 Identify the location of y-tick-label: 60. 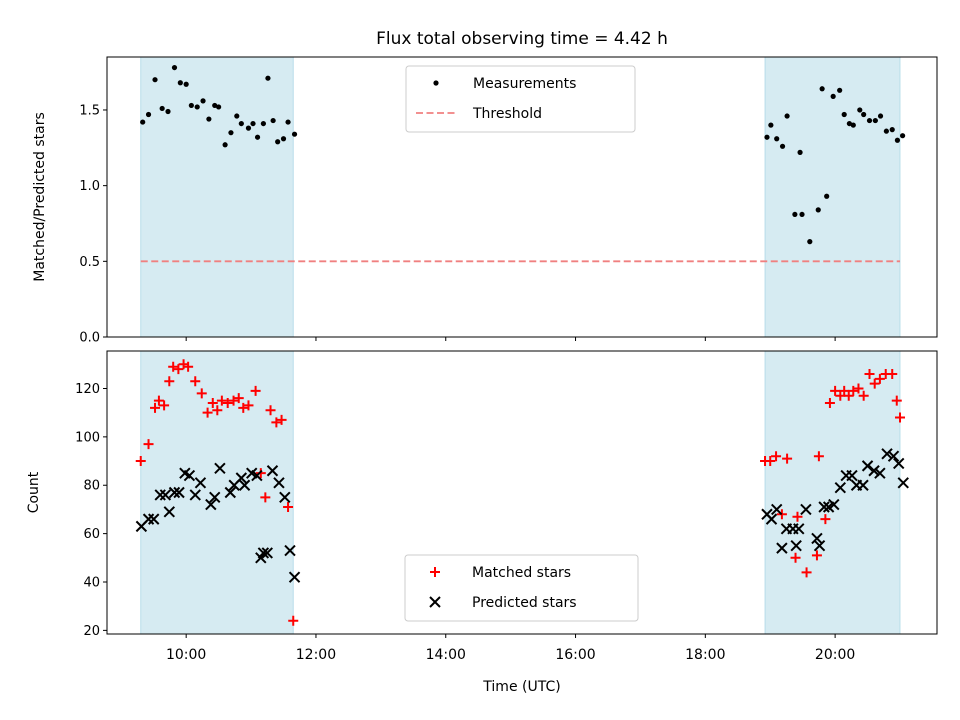
(91, 534).